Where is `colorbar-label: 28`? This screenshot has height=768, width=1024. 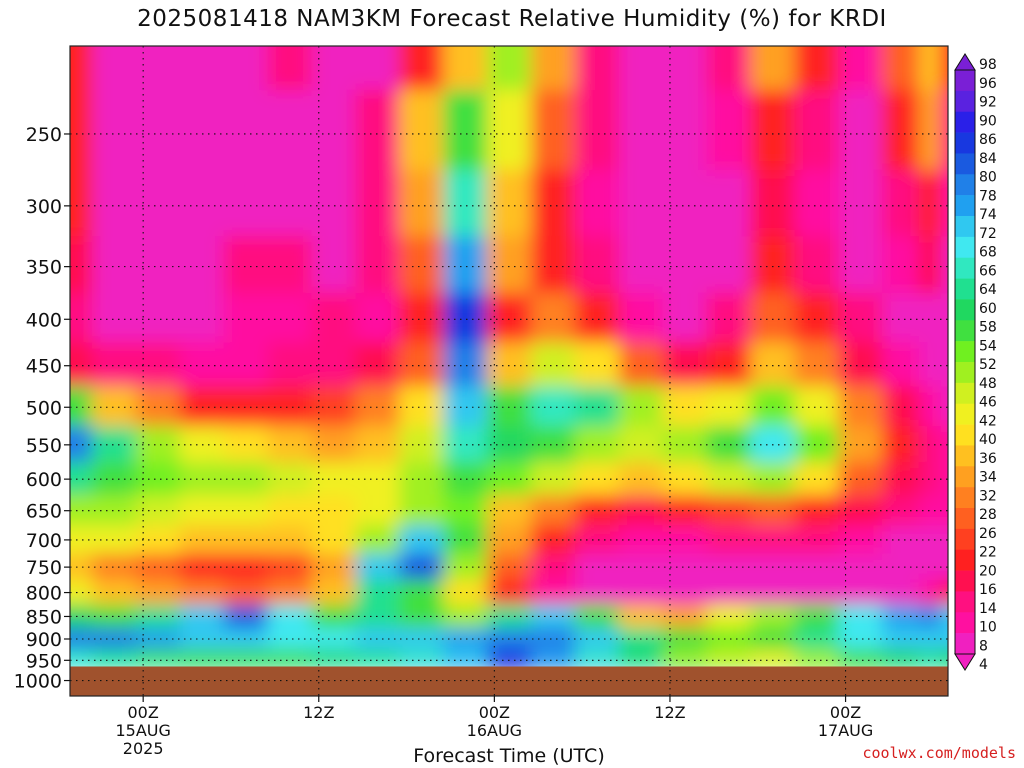 colorbar-label: 28 is located at coordinates (988, 515).